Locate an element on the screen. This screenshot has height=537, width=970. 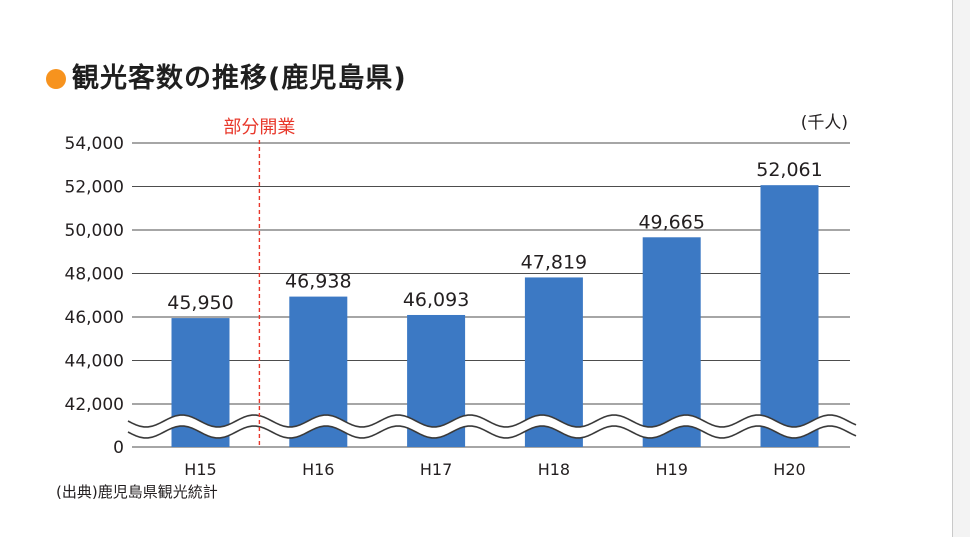
x-tick-label: H19 is located at coordinates (672, 469).